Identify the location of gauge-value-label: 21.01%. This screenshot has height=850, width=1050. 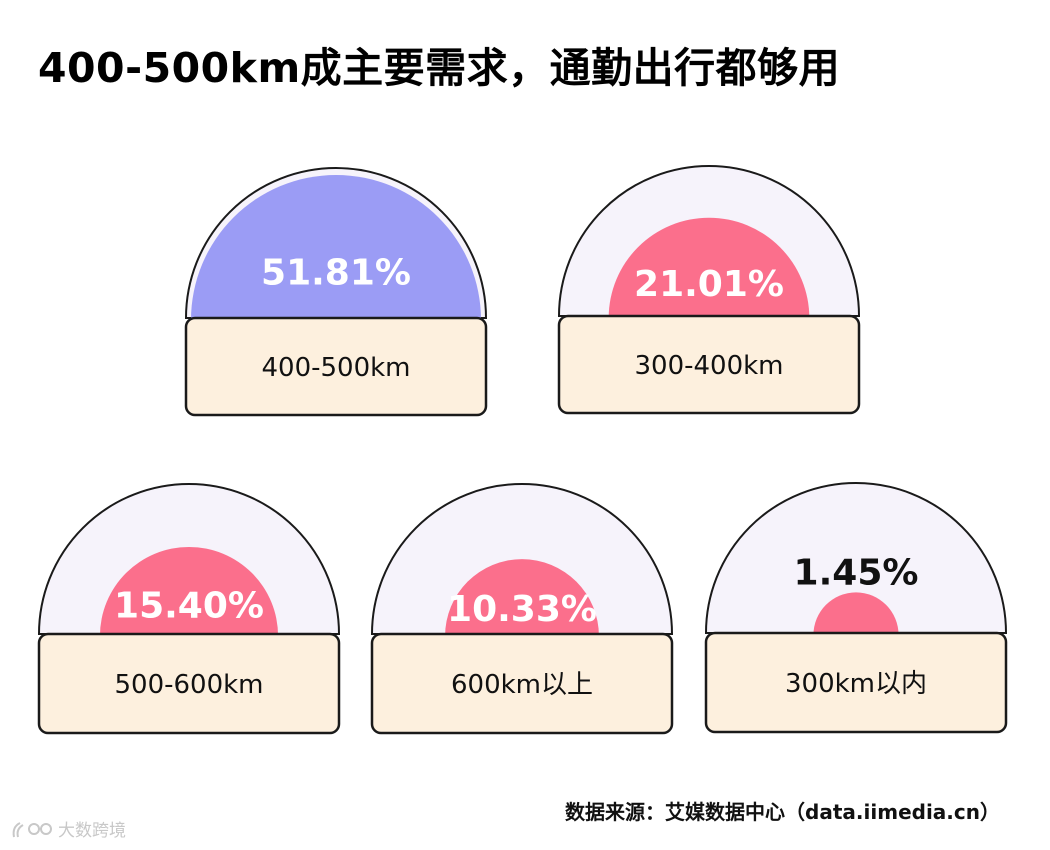
(709, 284).